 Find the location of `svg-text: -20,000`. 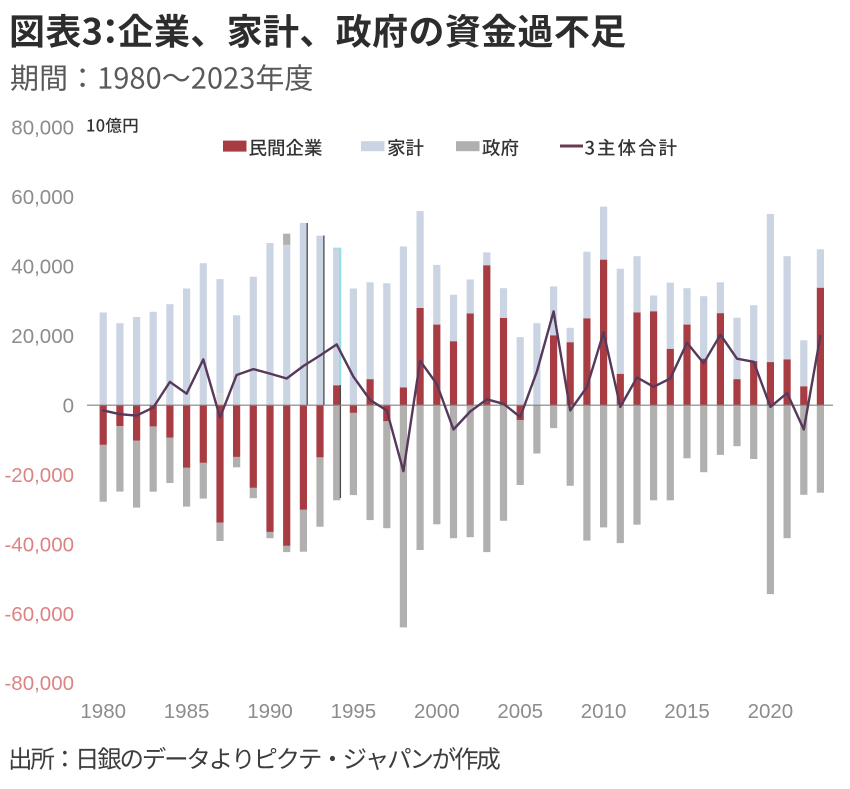

svg-text: -20,000 is located at coordinates (39, 475).